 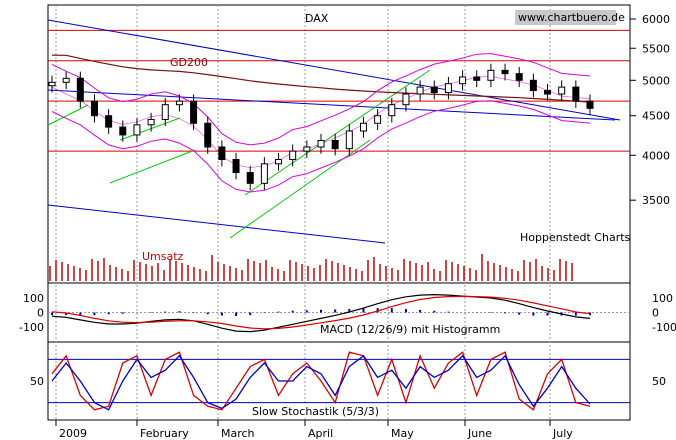 I want to click on macd-label: MACD (12/26/9) mit Histogramm, so click(x=410, y=329).